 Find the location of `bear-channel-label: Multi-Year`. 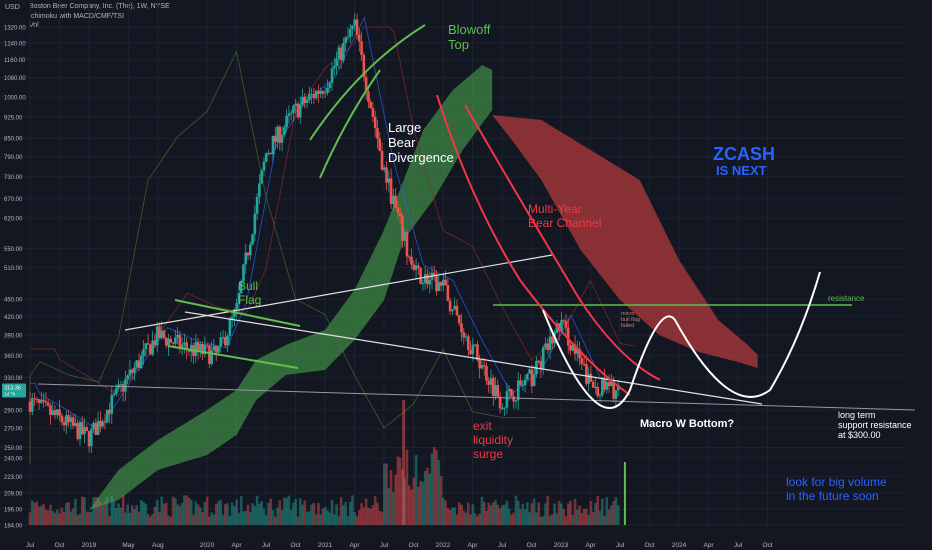

bear-channel-label: Multi-Year is located at coordinates (555, 209).